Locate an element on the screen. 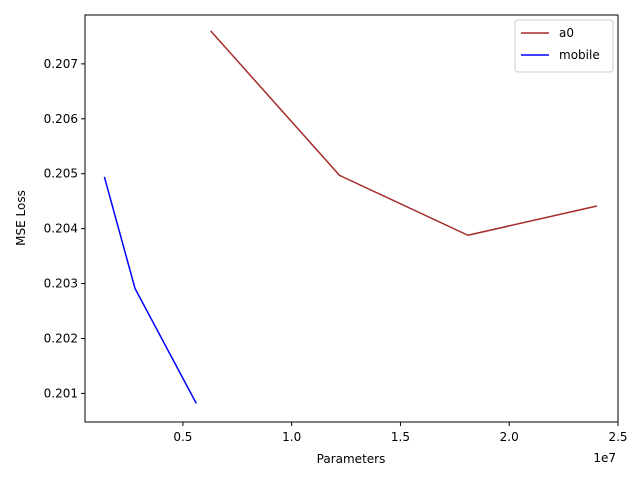  x-tick-label: 2.0 is located at coordinates (509, 437).